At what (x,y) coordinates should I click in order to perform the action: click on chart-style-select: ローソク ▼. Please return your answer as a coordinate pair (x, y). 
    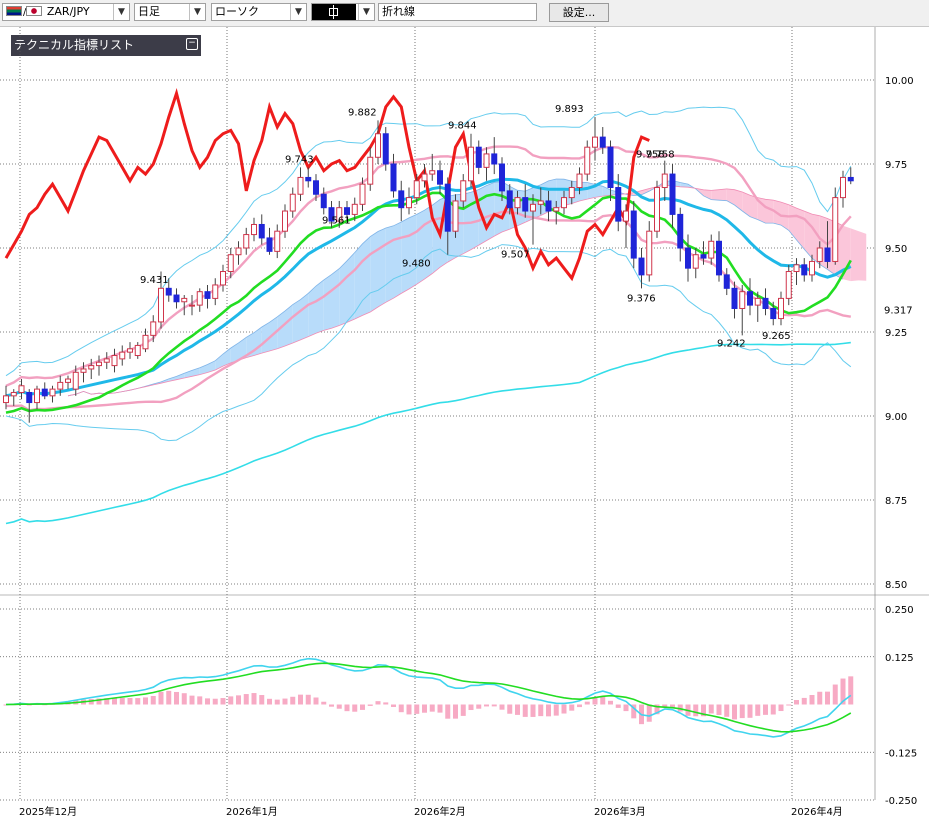
    Looking at the image, I should click on (259, 12).